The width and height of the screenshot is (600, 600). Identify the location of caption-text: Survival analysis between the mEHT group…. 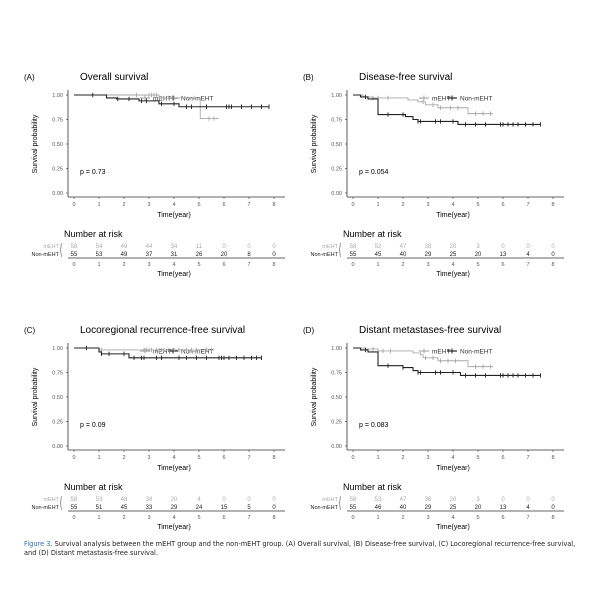
(300, 548).